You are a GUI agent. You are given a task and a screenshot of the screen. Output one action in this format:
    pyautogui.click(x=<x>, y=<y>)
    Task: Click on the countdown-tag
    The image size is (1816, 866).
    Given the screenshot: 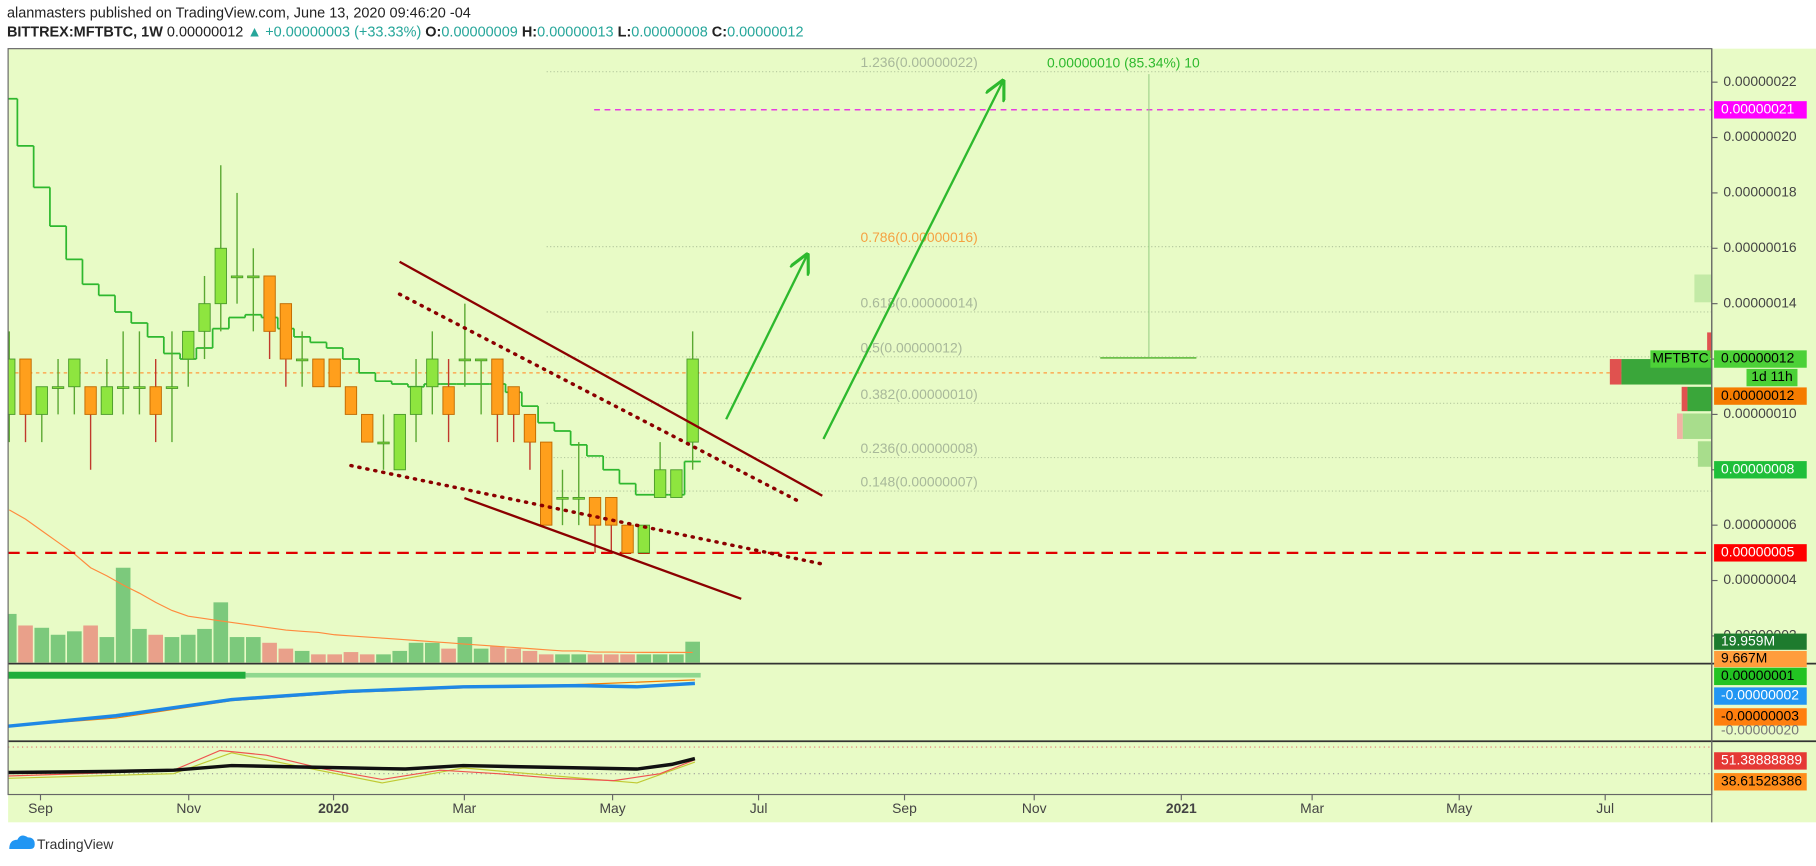 What is the action you would take?
    pyautogui.click(x=1772, y=377)
    